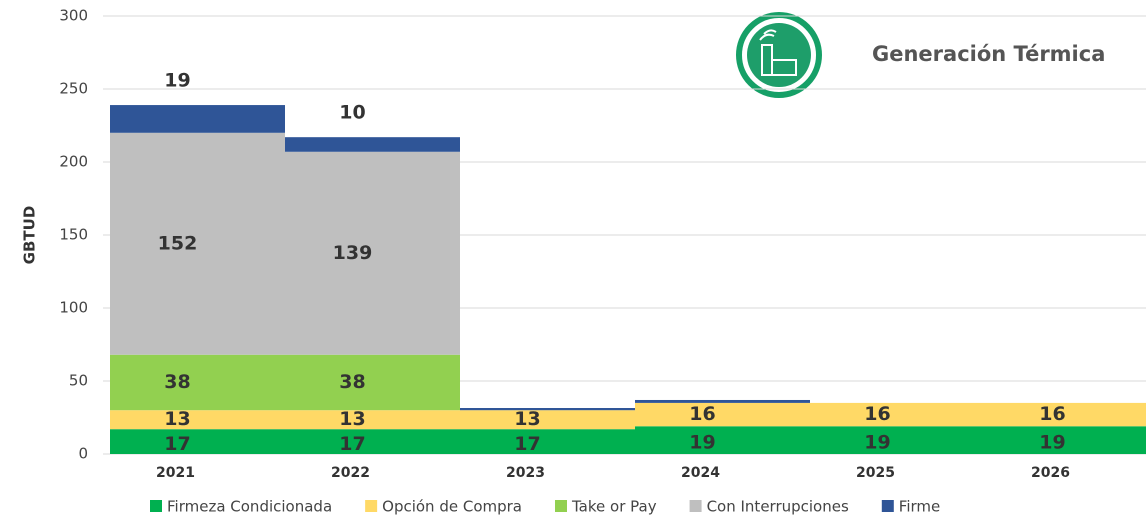 This screenshot has height=521, width=1146. I want to click on legend-label: Take or Pay, so click(614, 507).